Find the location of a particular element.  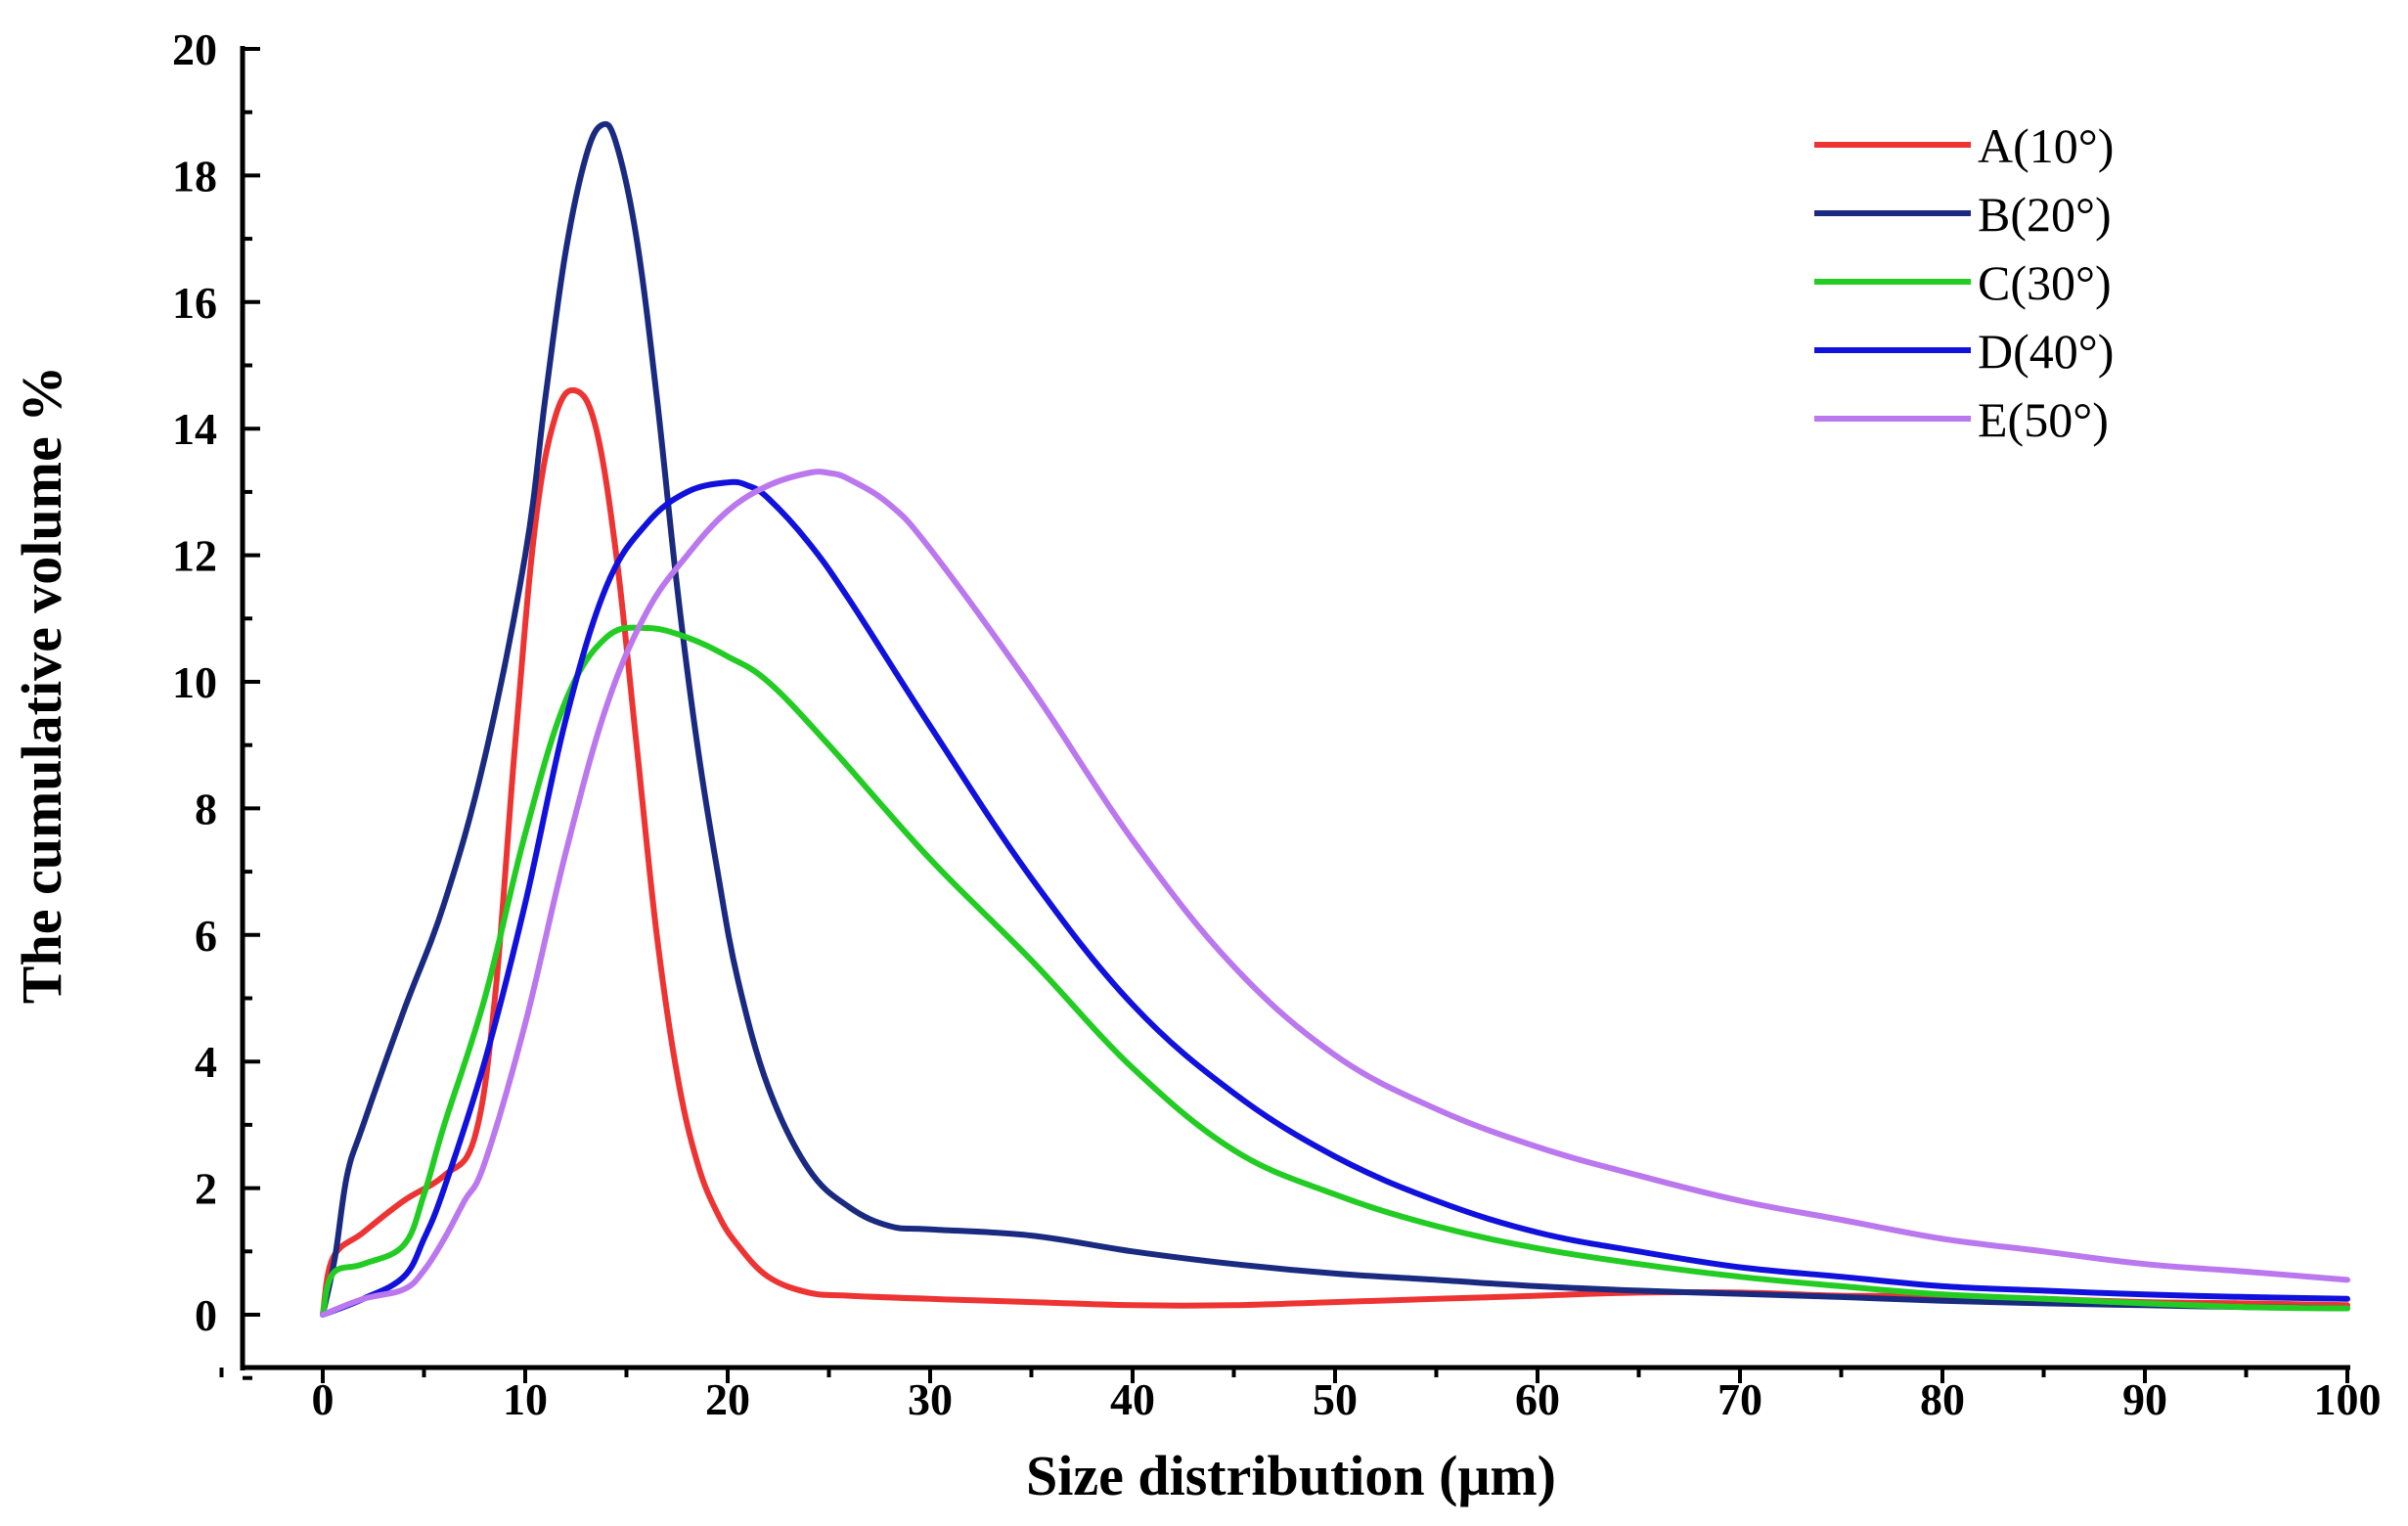

legend-label-4: D(40°) is located at coordinates (2046, 351).